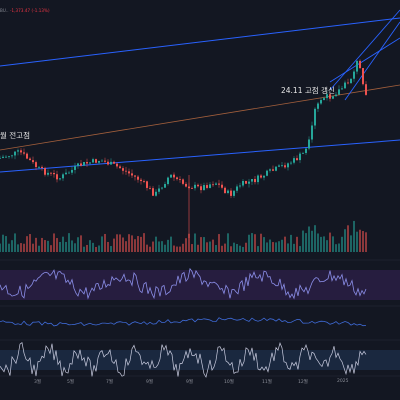 The height and width of the screenshot is (400, 400). Describe the element at coordinates (200, 156) in the screenshot. I see `lower-channel-line` at that location.